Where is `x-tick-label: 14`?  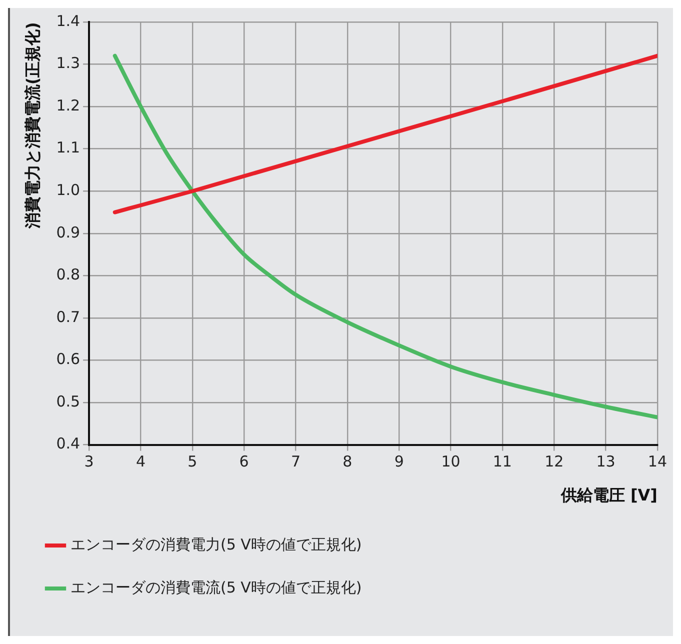 x-tick-label: 14 is located at coordinates (658, 461).